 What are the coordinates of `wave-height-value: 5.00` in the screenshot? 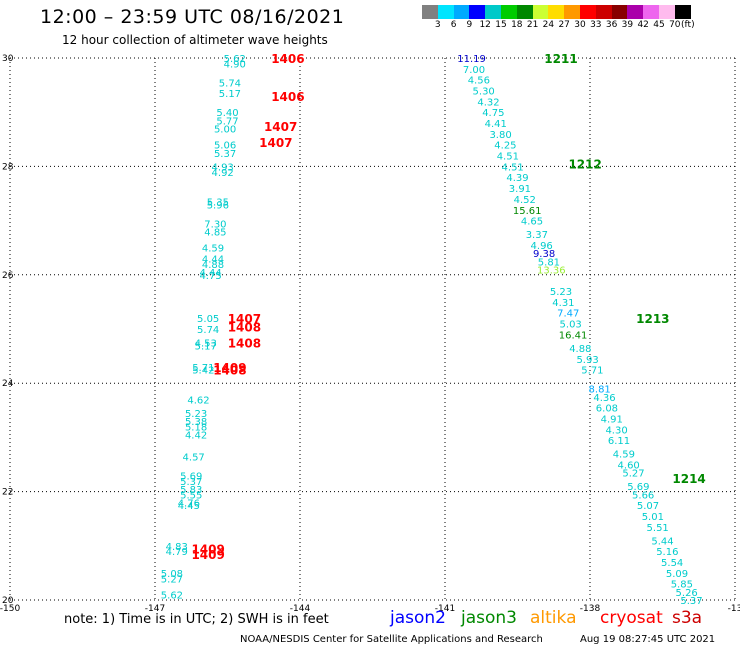 It's located at (225, 129).